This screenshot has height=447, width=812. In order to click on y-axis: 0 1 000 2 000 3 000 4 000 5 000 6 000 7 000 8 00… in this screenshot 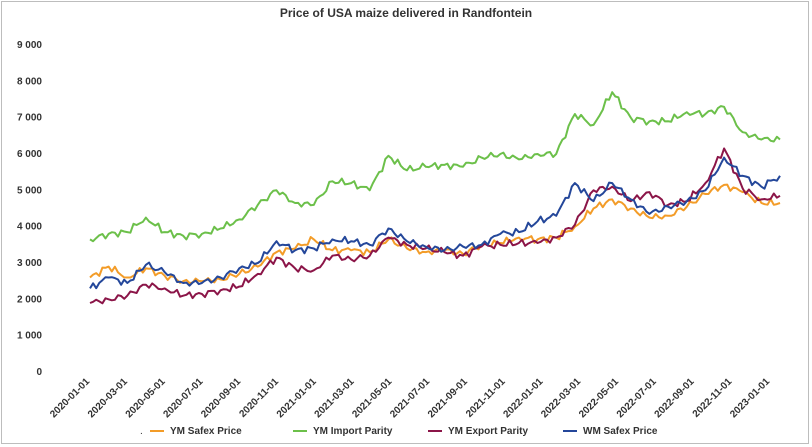, I will do `click(29, 209)`.